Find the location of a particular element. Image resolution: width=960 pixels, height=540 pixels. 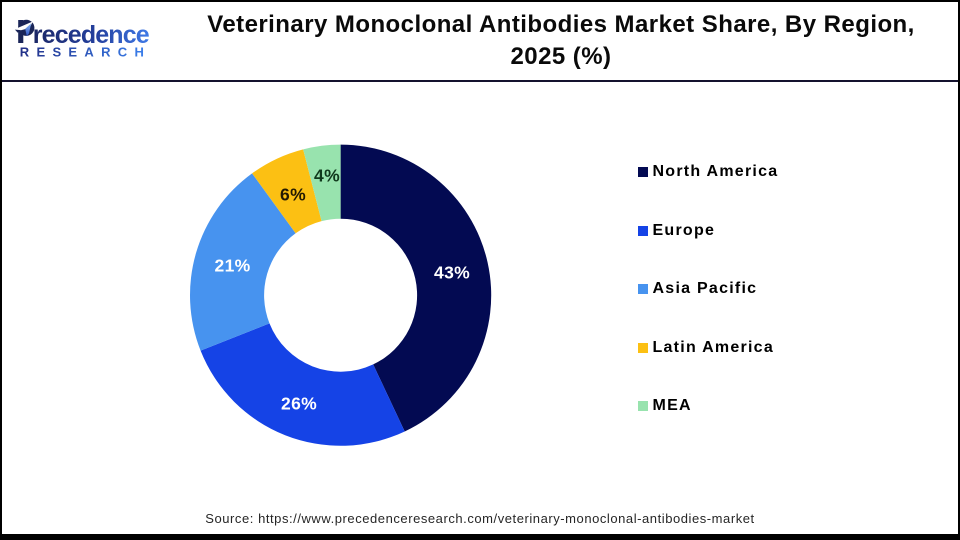

svg-text: recedence is located at coordinates (91, 35).